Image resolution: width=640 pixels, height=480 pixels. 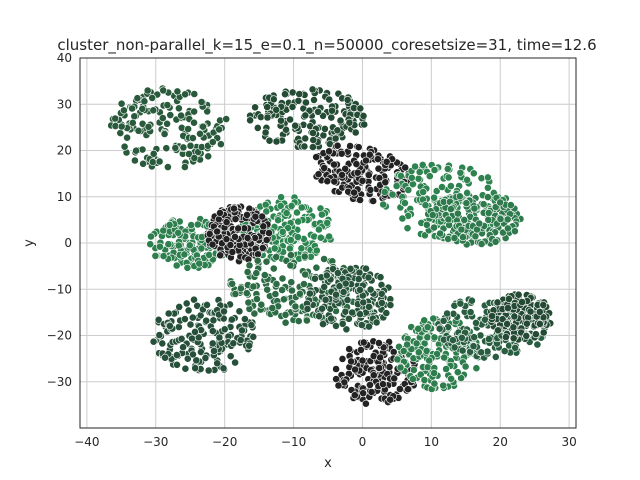 I want to click on y-tick-label: 10, so click(x=64, y=197).